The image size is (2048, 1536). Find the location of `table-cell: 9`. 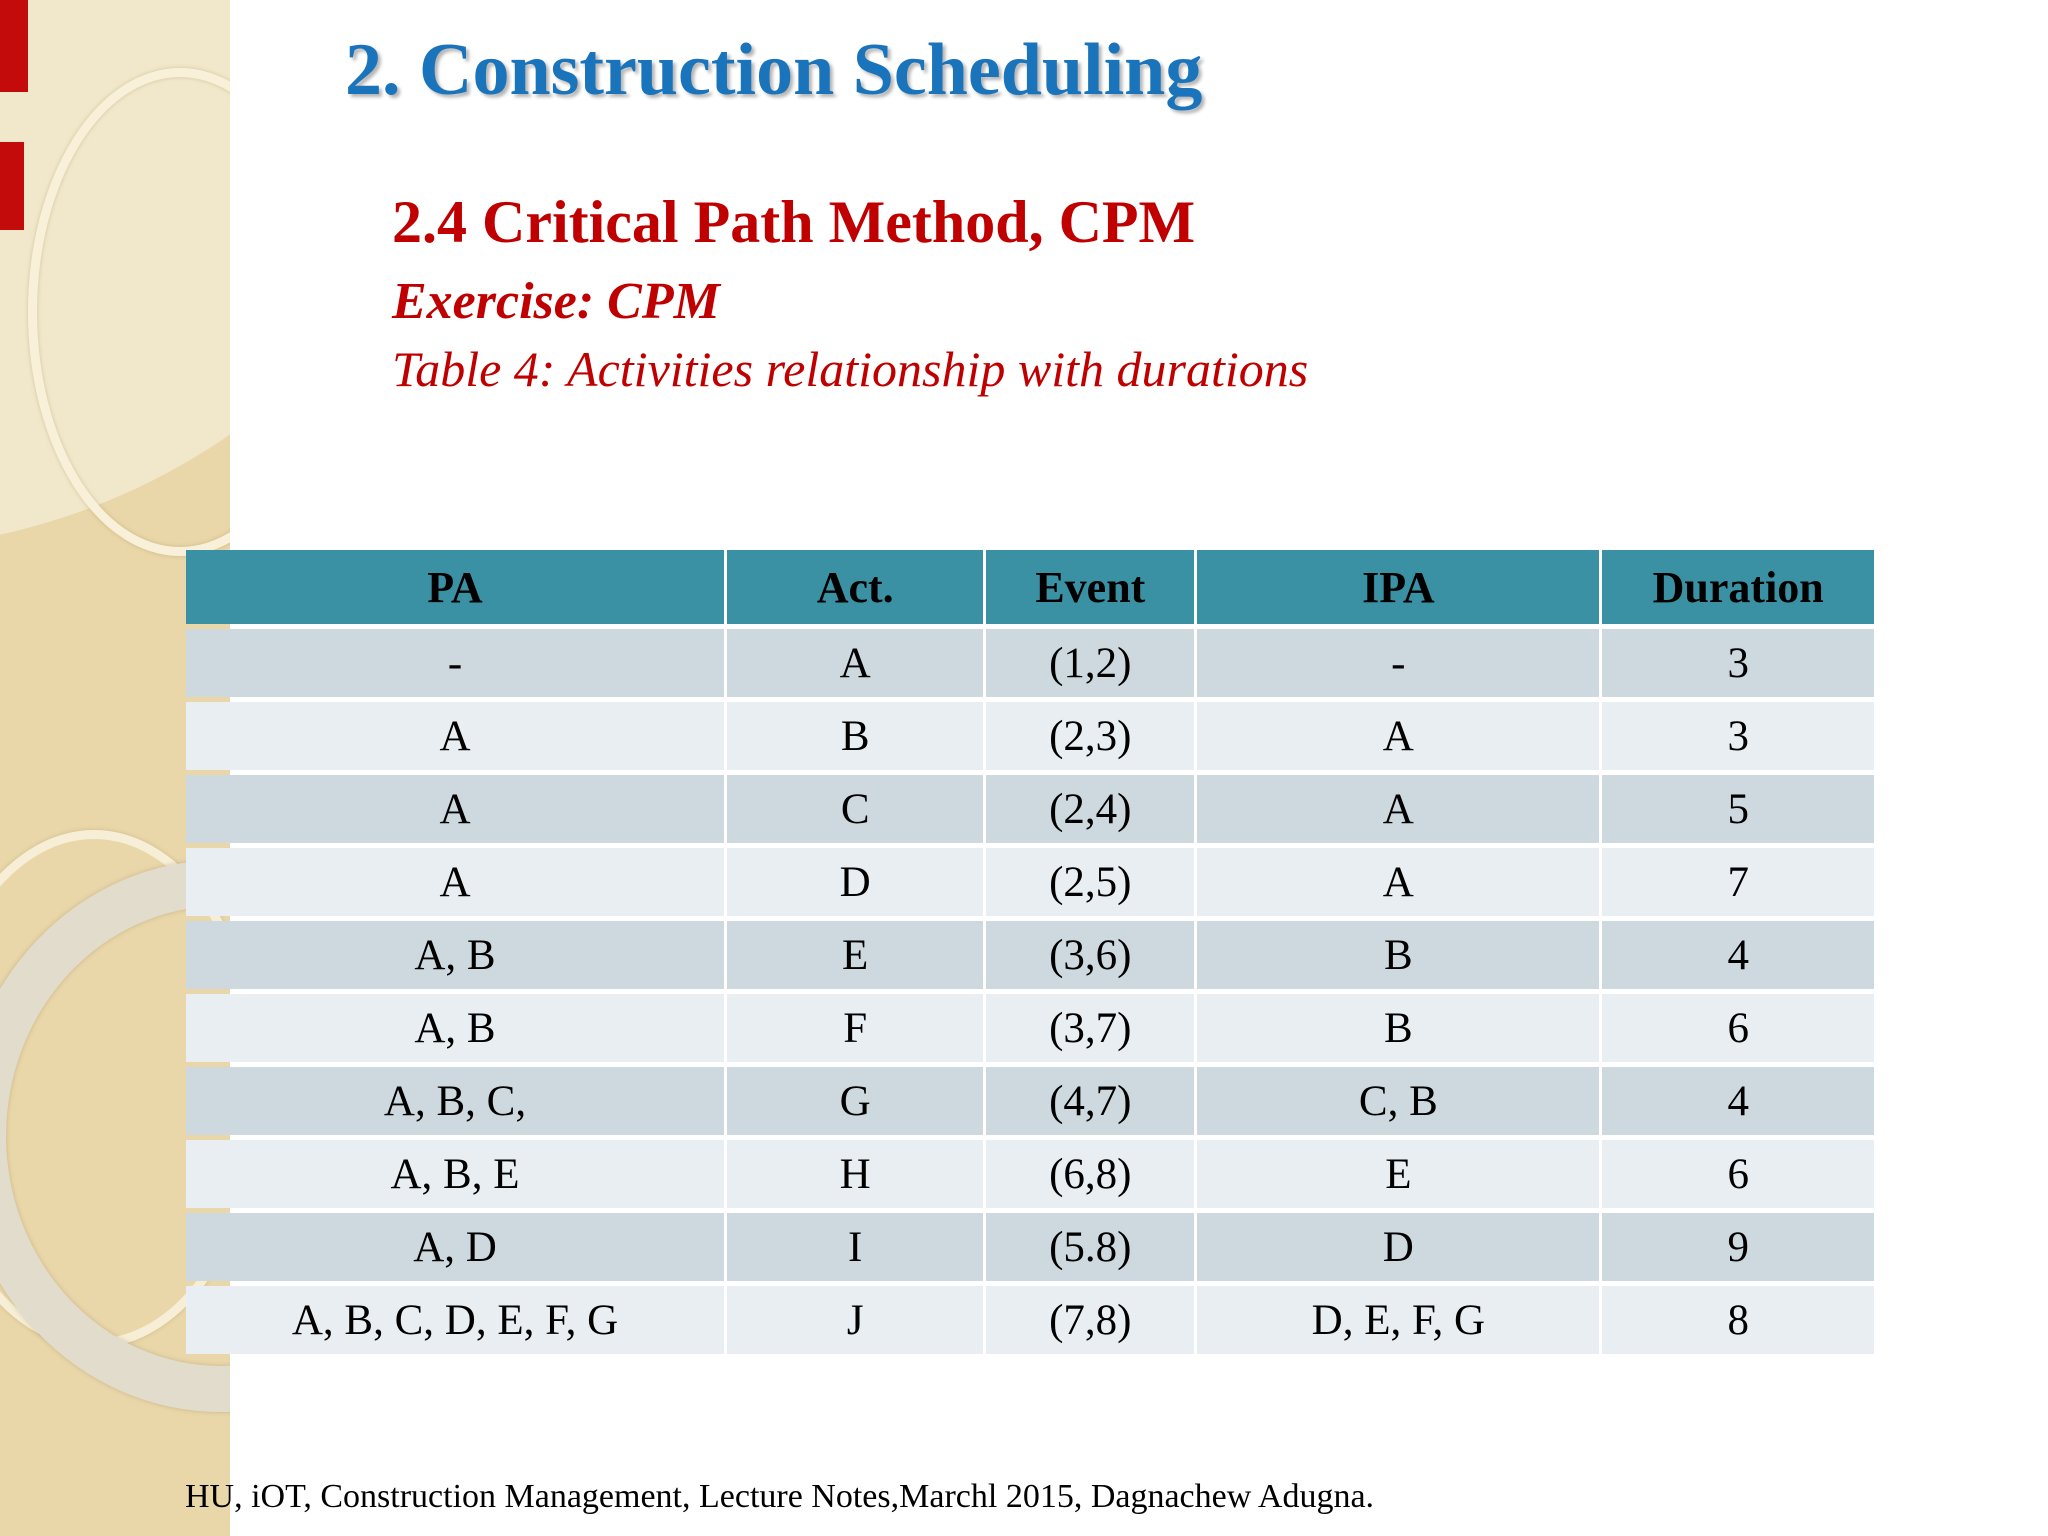

table-cell: 9 is located at coordinates (1738, 1247).